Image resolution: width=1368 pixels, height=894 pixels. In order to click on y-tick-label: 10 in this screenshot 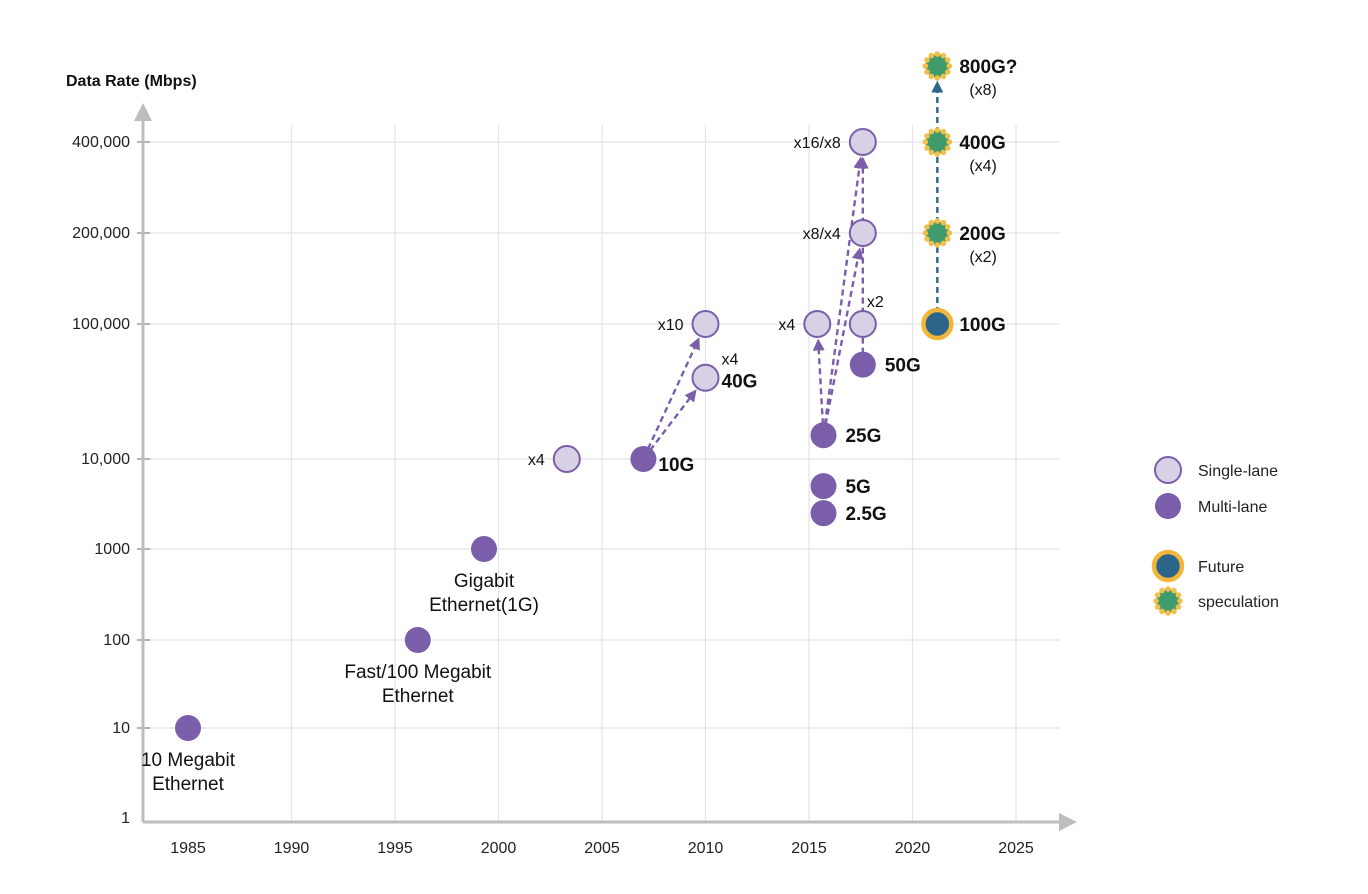, I will do `click(121, 728)`.